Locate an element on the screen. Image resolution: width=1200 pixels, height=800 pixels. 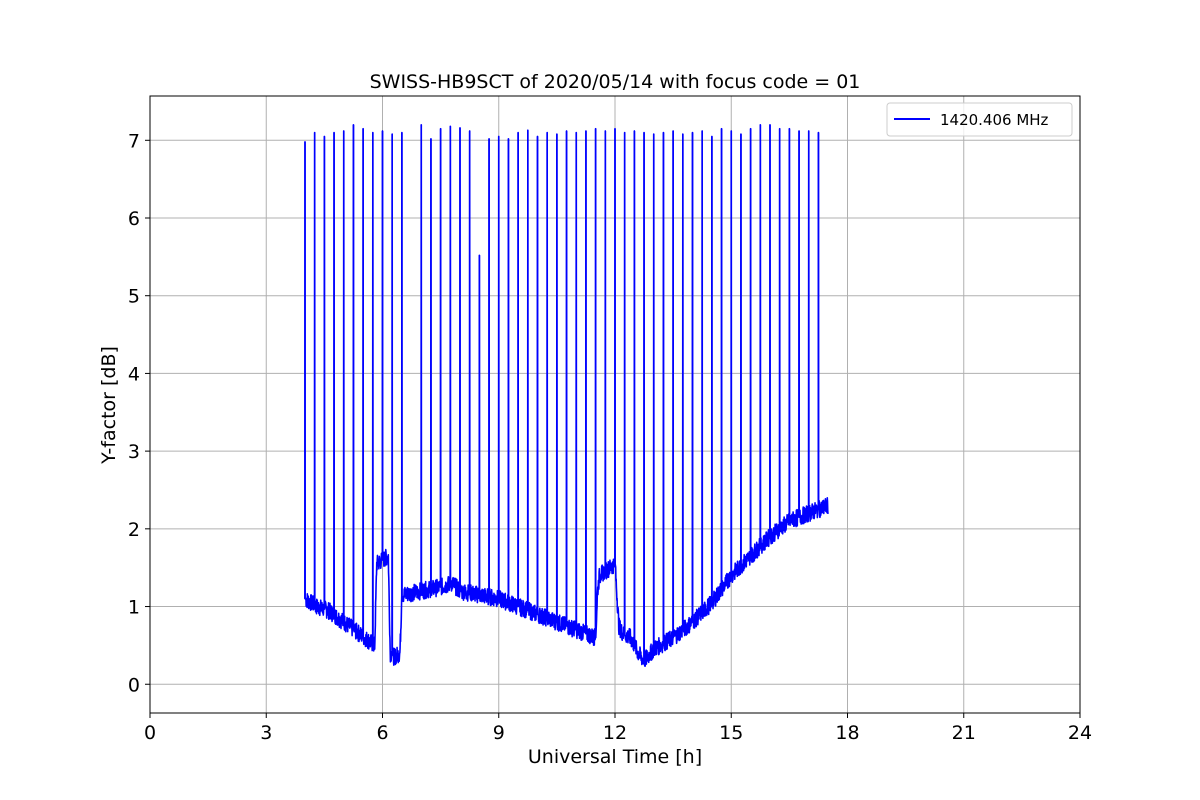
y-tick-label: 1 is located at coordinates (134, 608).